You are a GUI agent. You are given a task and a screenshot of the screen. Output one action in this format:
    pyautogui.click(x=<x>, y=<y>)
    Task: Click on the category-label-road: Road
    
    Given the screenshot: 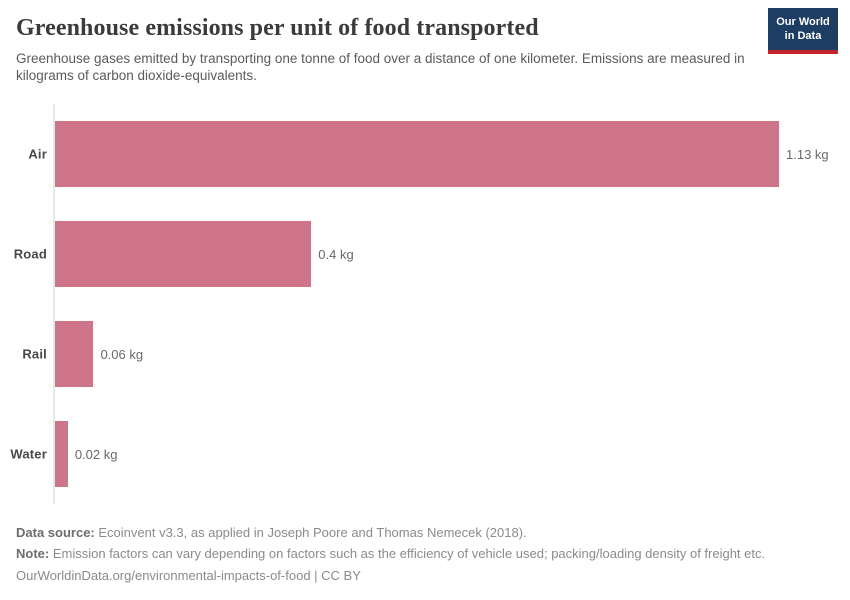 What is the action you would take?
    pyautogui.click(x=30, y=254)
    